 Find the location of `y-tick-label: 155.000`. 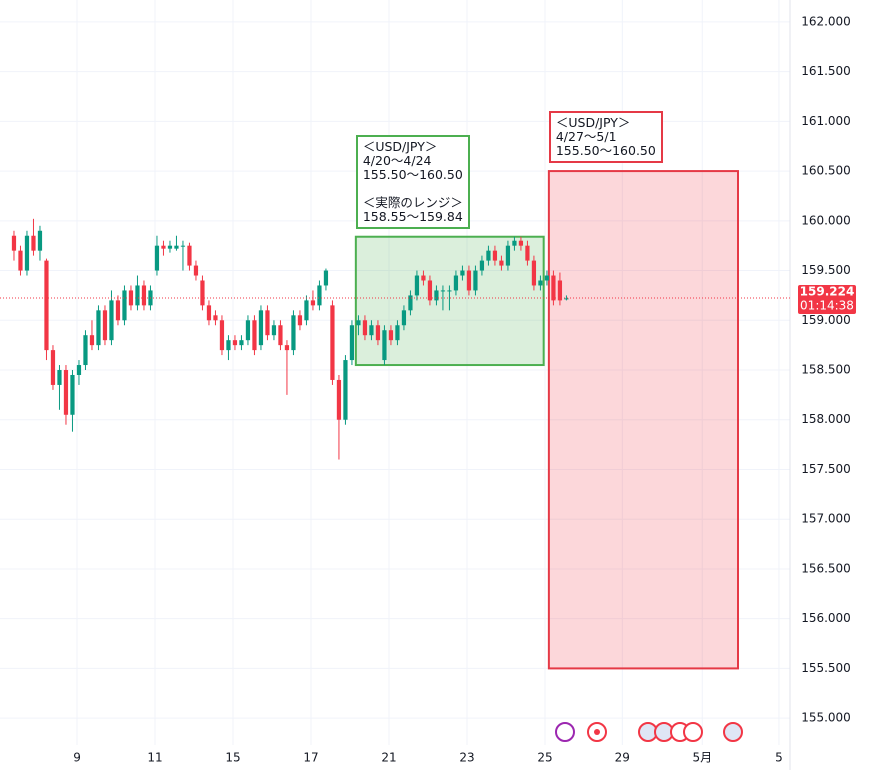

y-tick-label: 155.000 is located at coordinates (826, 718).